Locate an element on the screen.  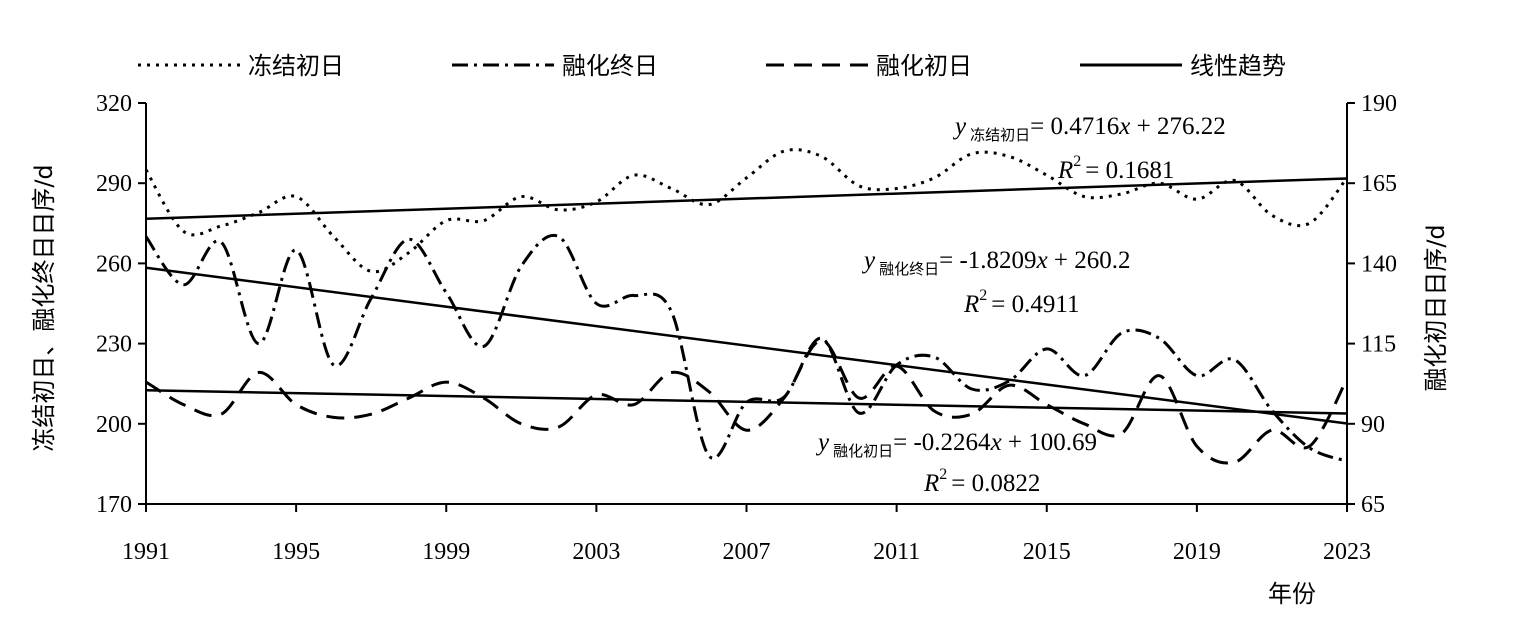
melt-start-eq-x: x is located at coordinates (996, 442).